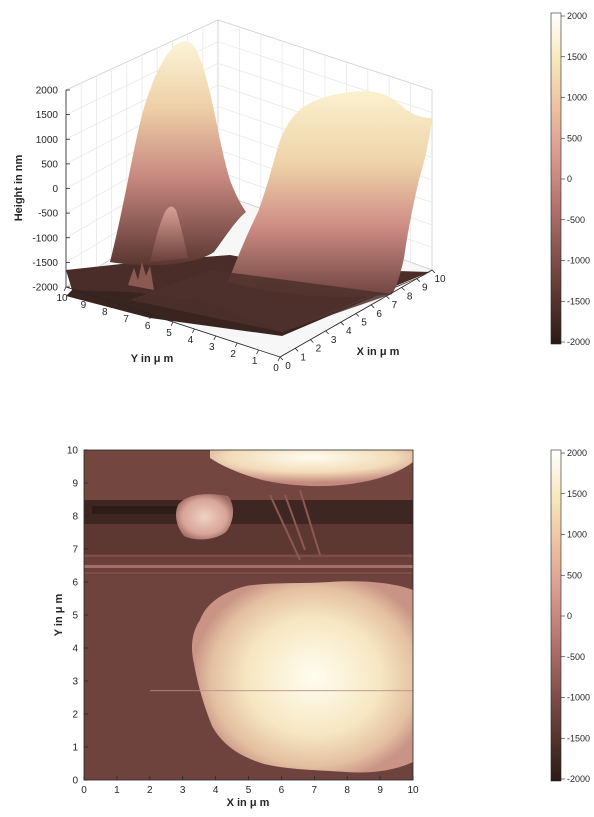 This screenshot has height=817, width=594. What do you see at coordinates (574, 575) in the screenshot?
I see `colorbar-tick-label: 500` at bounding box center [574, 575].